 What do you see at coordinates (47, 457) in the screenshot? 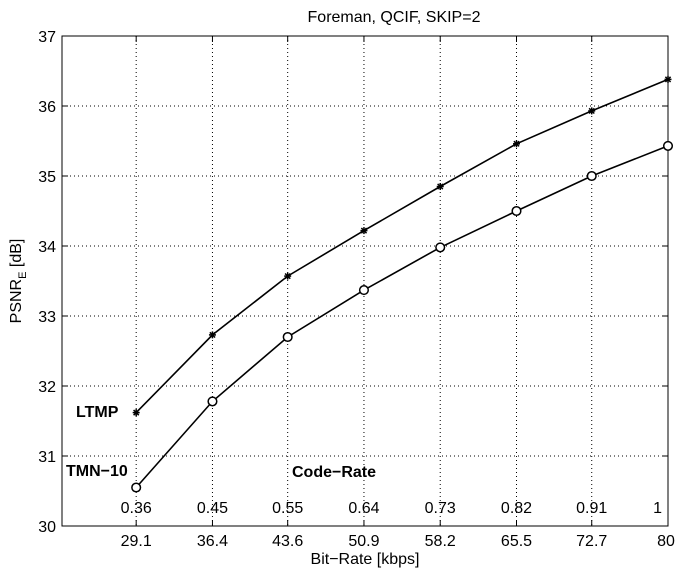
I see `y-tick-label: 31` at bounding box center [47, 457].